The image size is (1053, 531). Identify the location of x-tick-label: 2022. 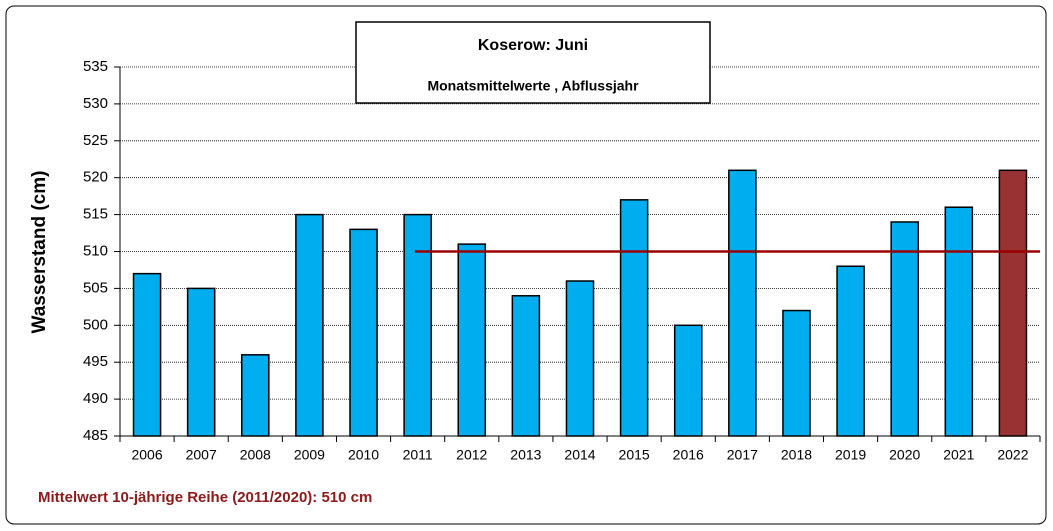
(1012, 455).